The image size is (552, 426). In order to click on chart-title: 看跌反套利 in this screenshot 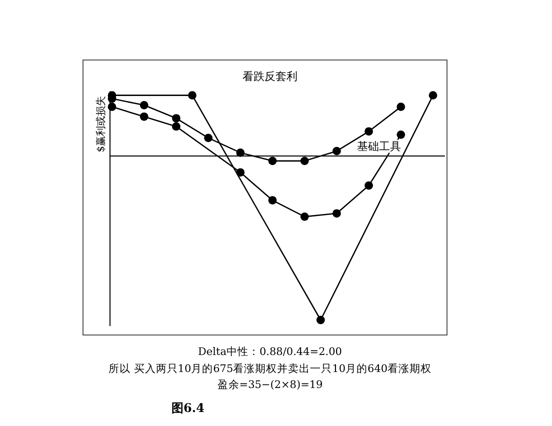, I will do `click(270, 76)`.